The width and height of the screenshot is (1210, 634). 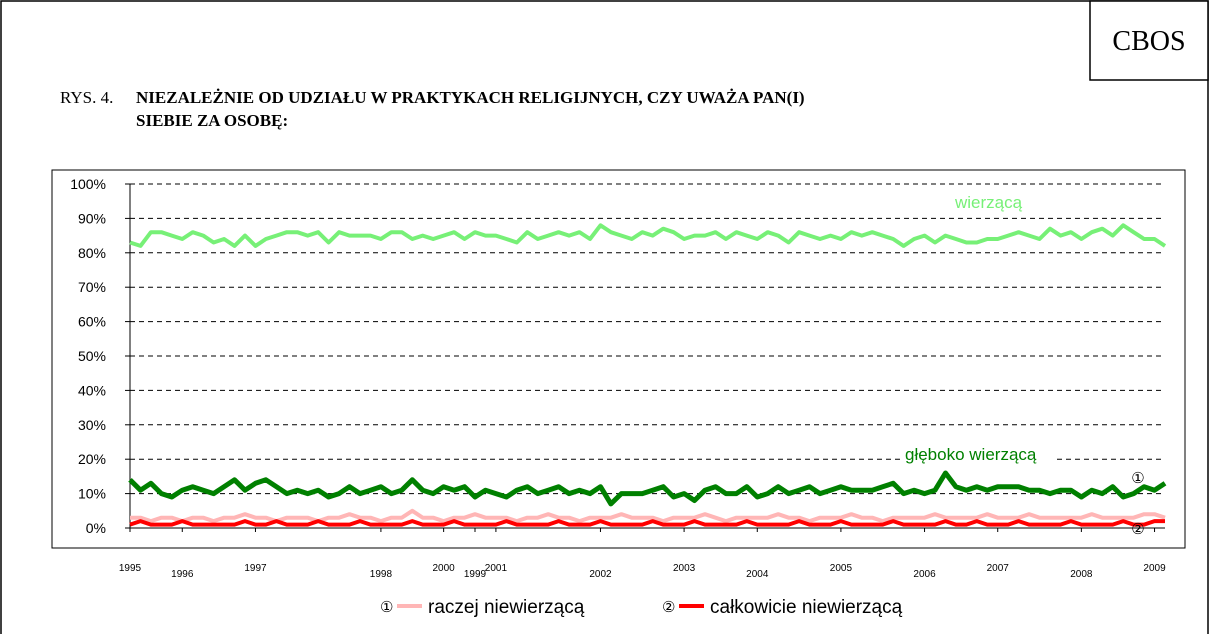 What do you see at coordinates (684, 568) in the screenshot?
I see `x-tick-label: 2003` at bounding box center [684, 568].